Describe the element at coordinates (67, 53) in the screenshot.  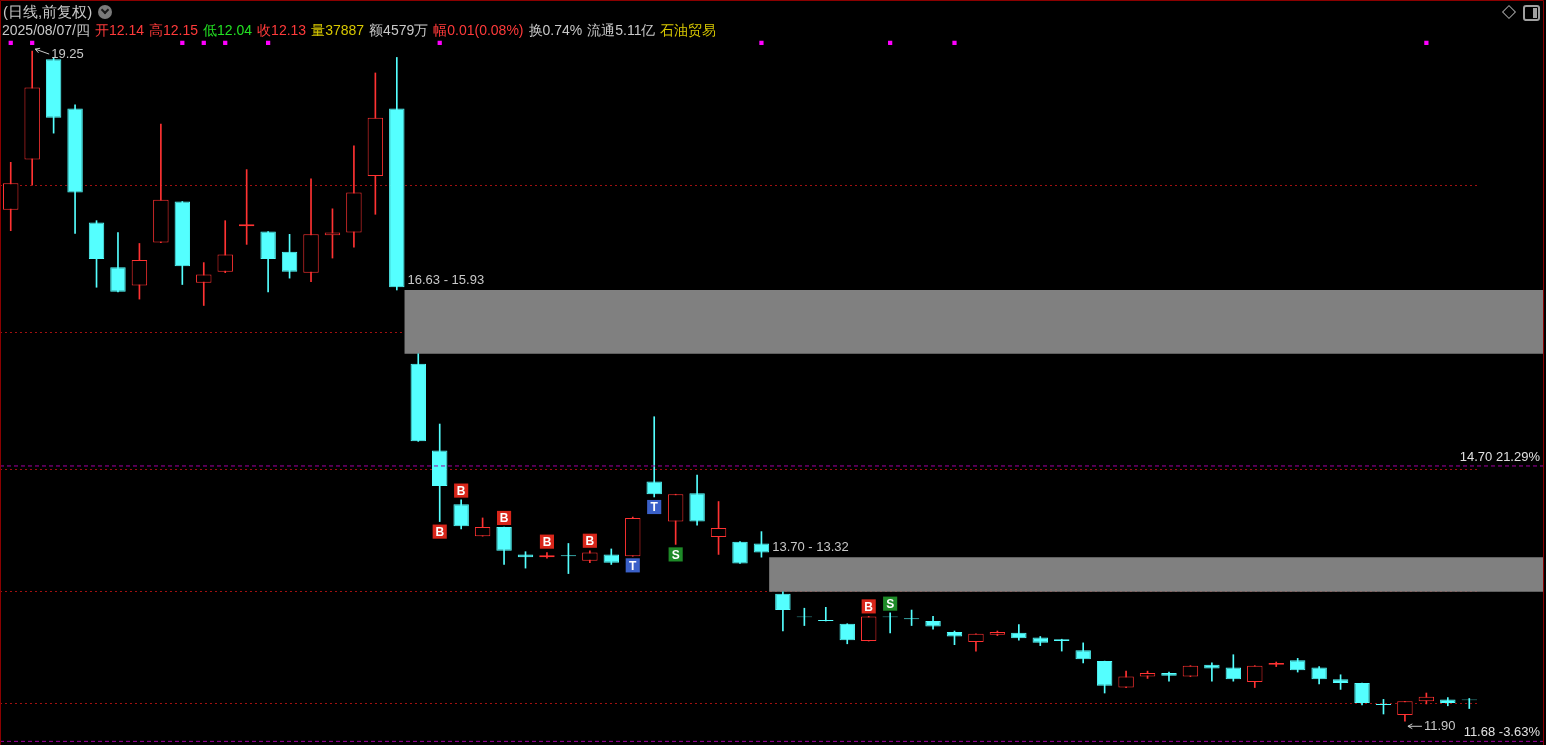
I see `annotation: 19.25` at that location.